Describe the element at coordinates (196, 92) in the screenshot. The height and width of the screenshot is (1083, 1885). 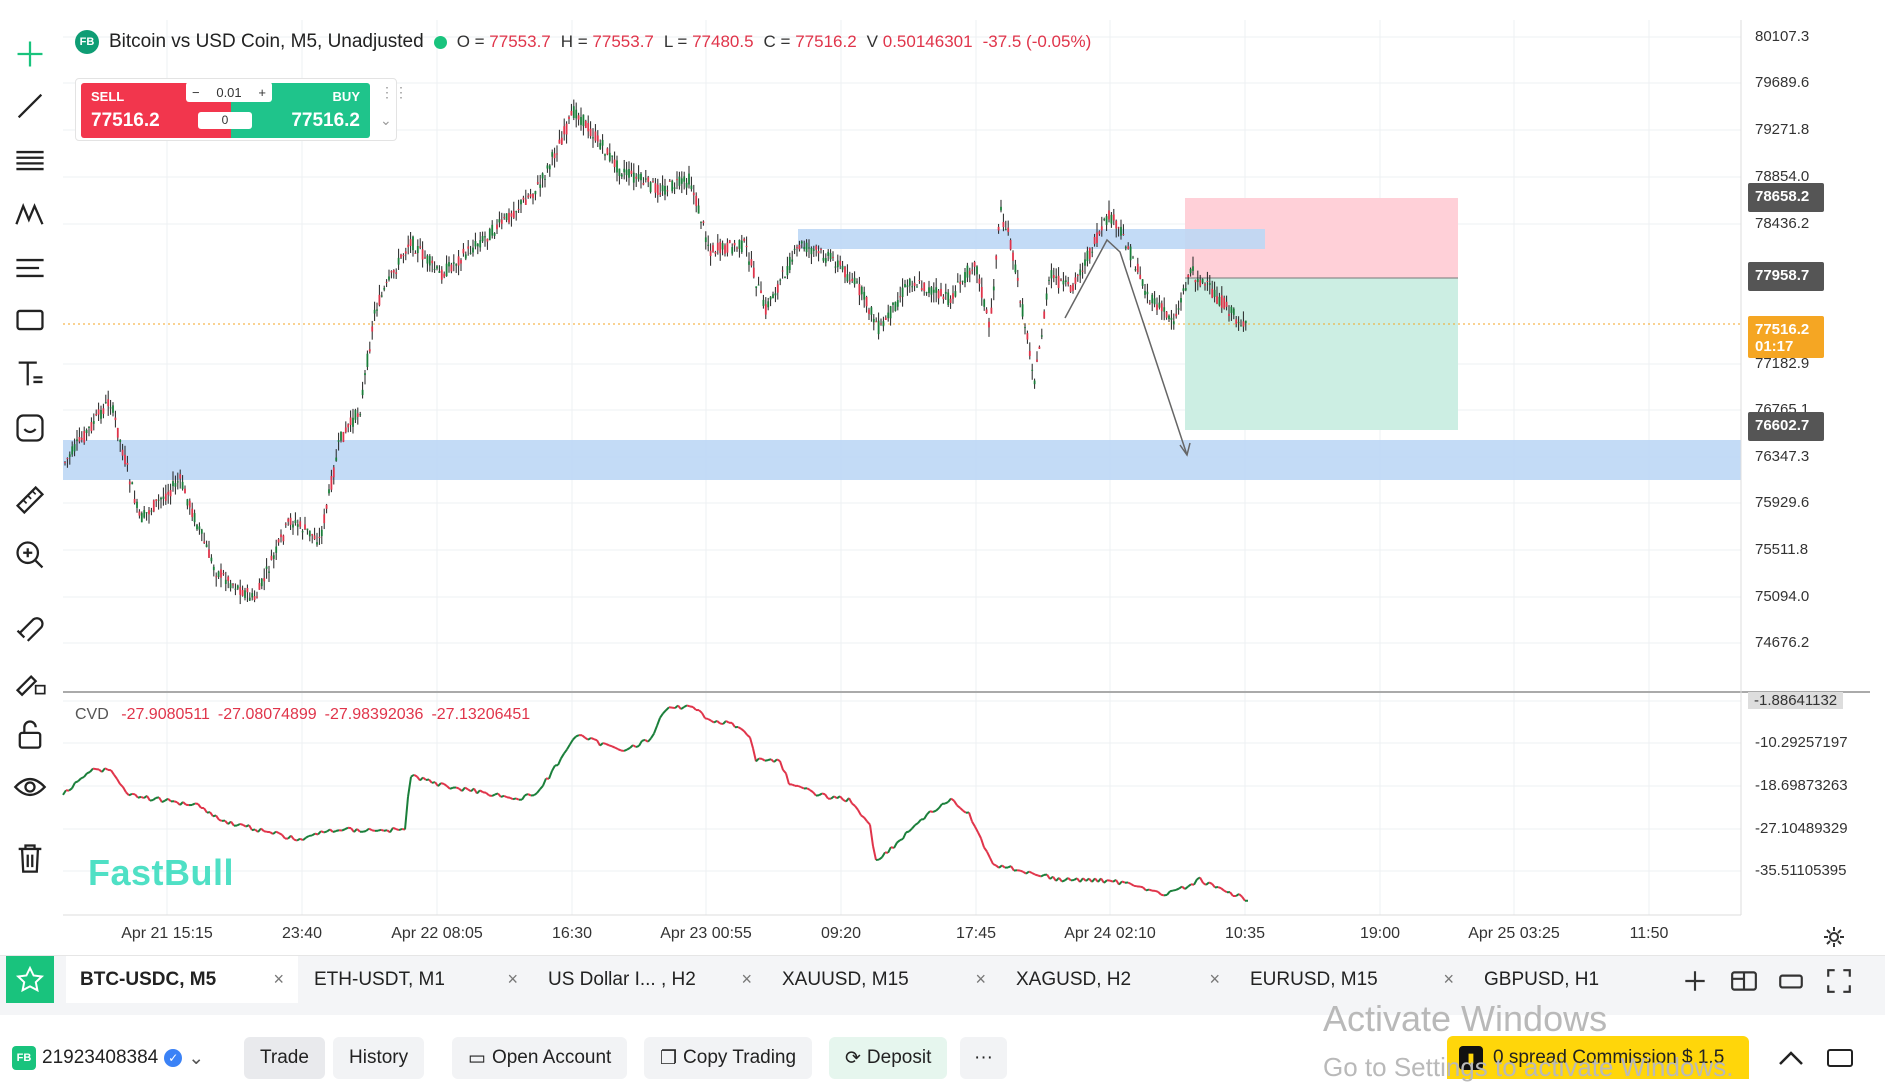
I see `minus-icon: −` at that location.